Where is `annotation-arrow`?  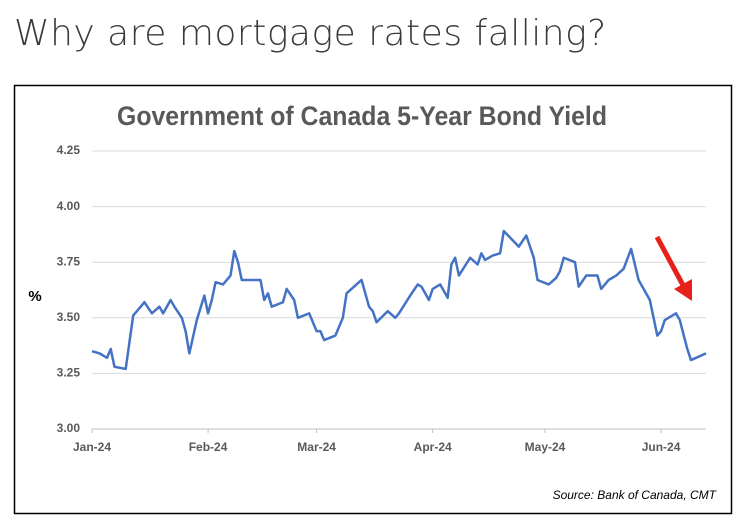
annotation-arrow is located at coordinates (673, 268).